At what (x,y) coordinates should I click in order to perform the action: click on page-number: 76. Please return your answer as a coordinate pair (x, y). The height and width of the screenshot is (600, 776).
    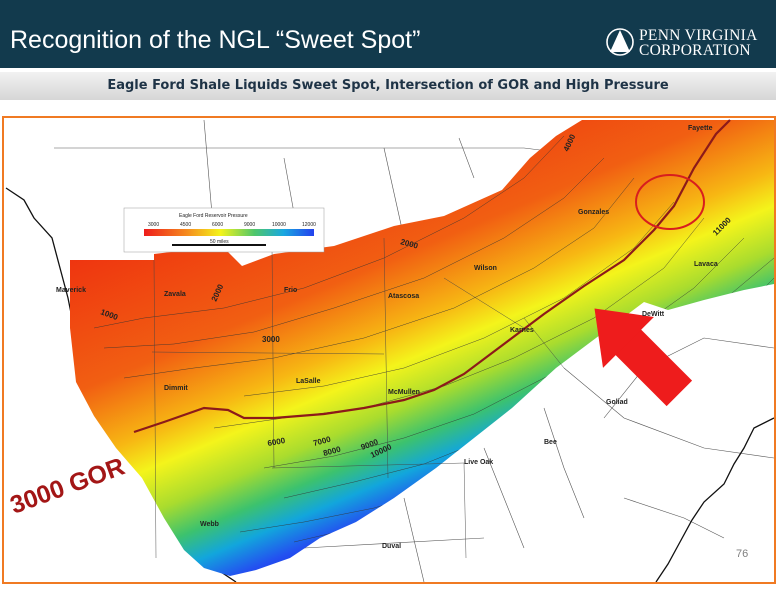
    Looking at the image, I should click on (742, 554).